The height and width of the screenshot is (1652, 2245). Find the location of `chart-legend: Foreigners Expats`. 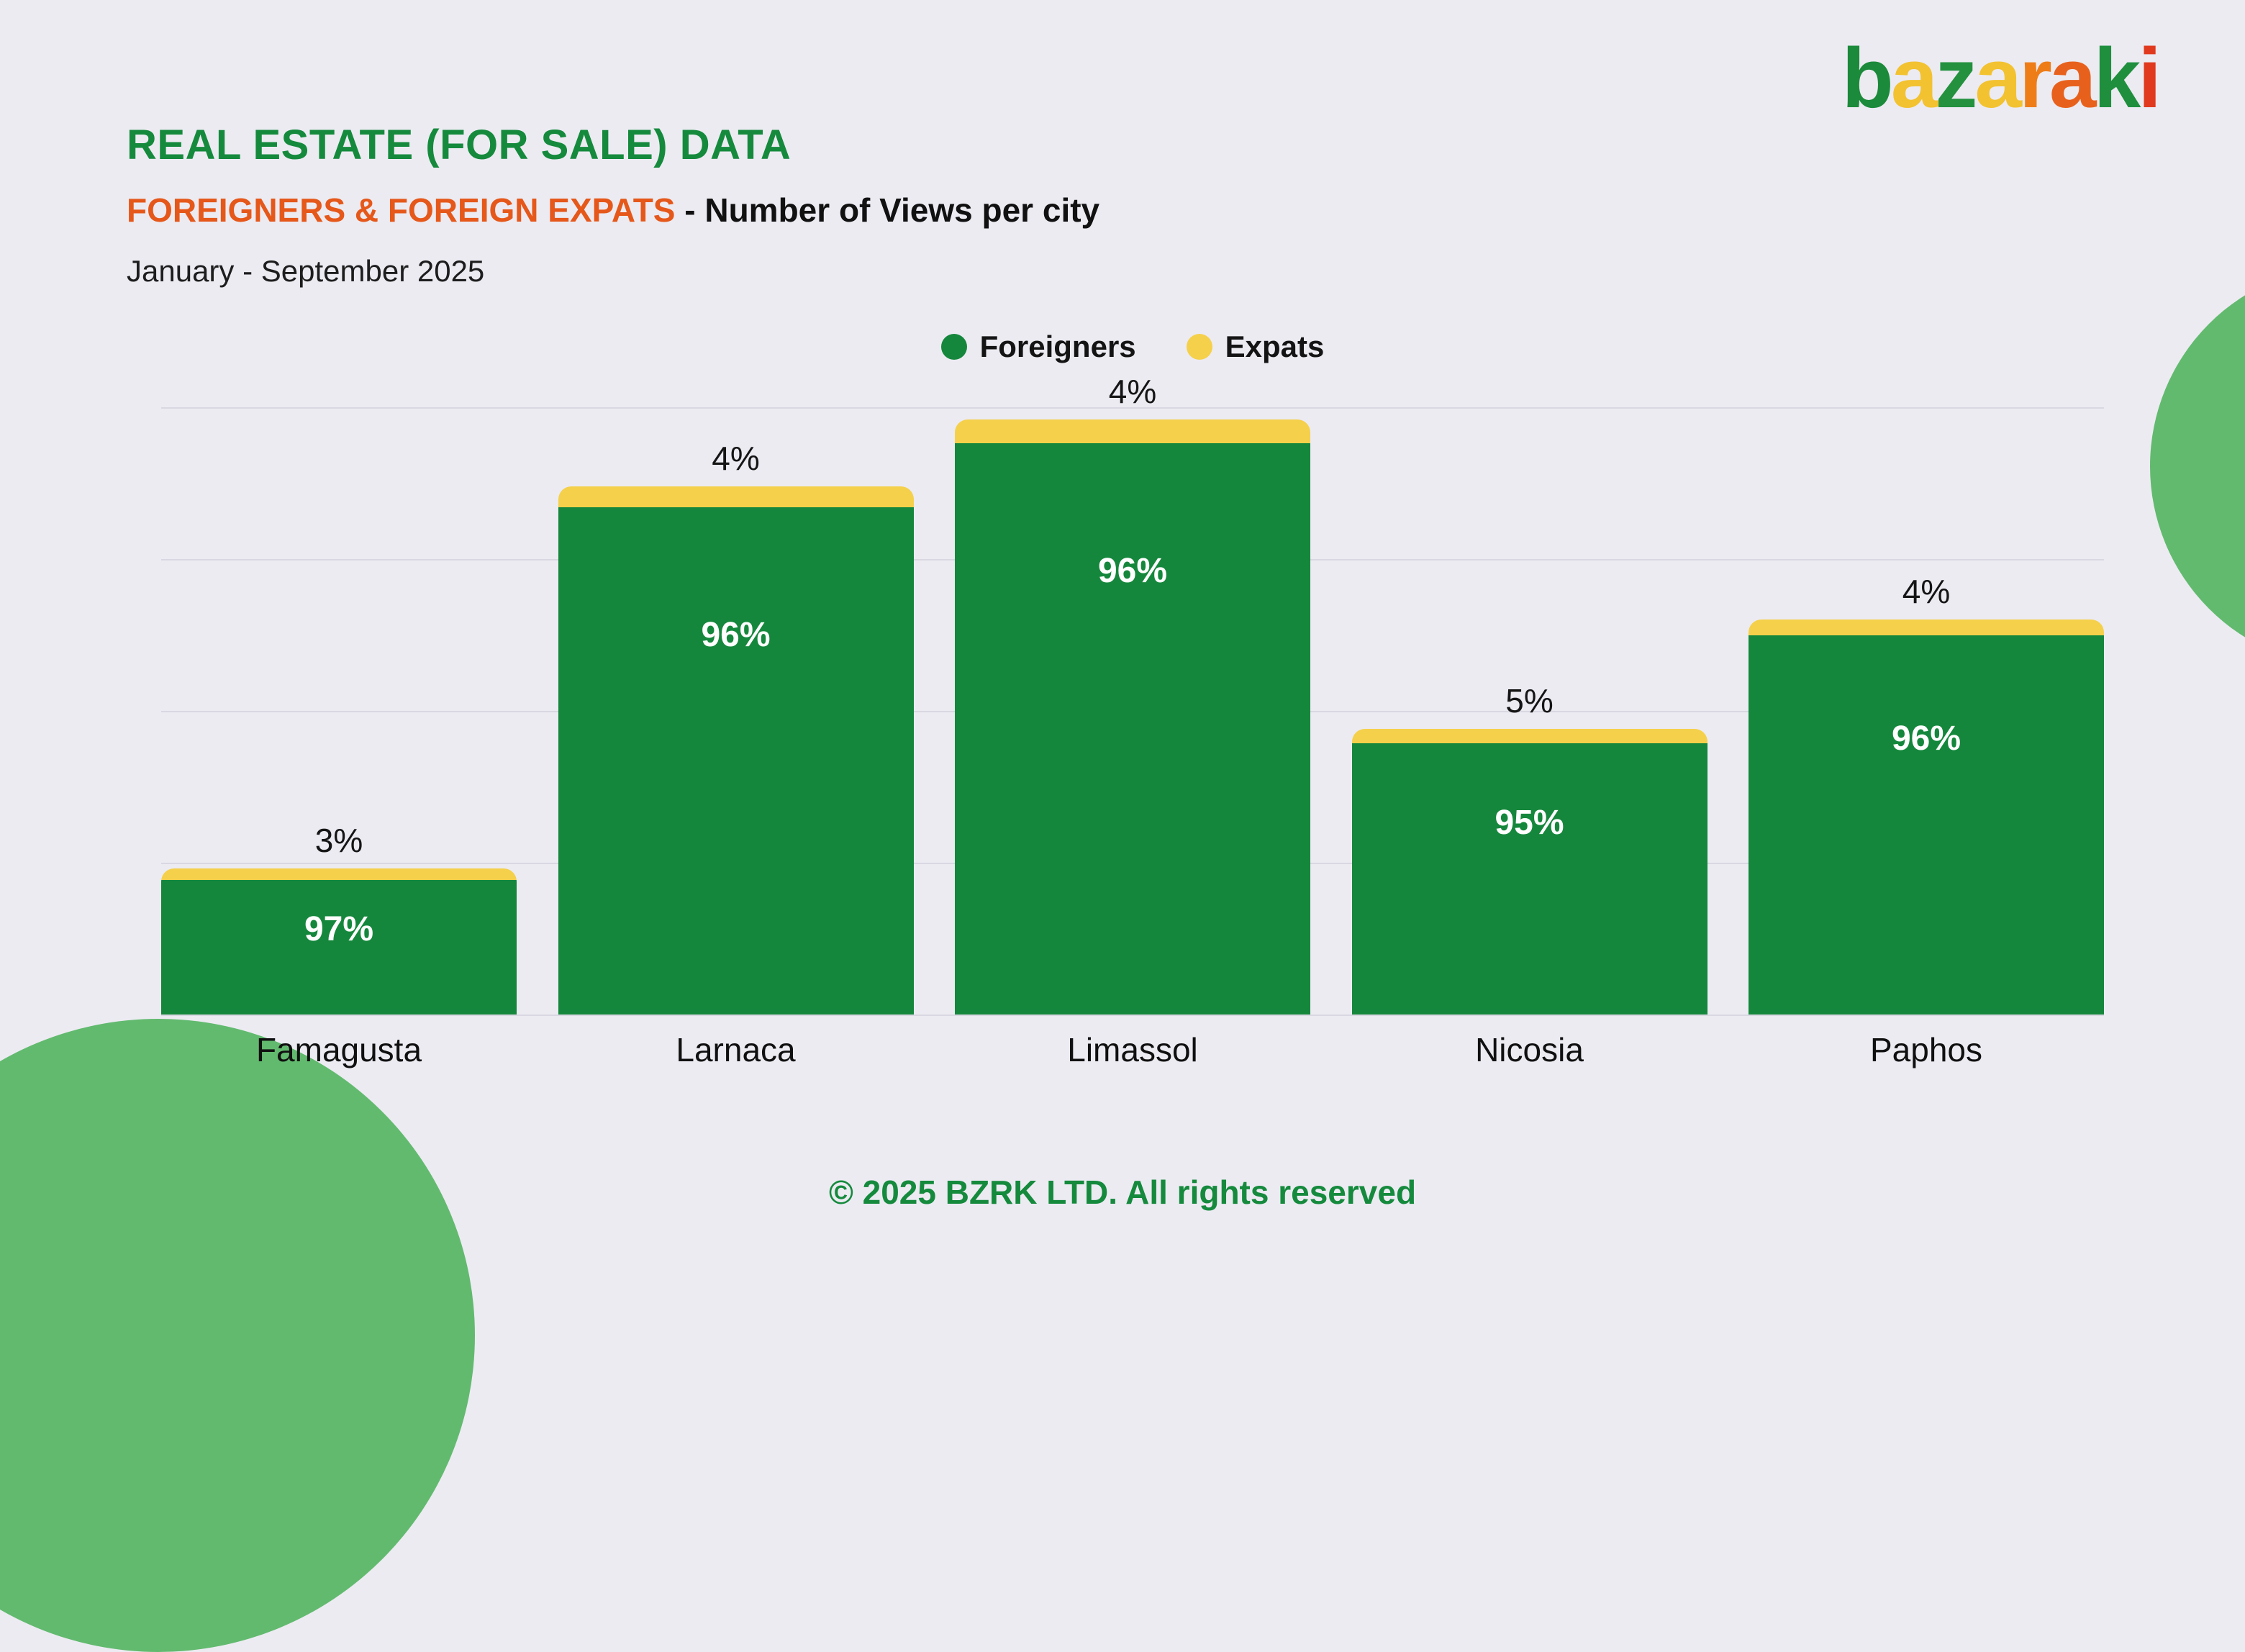

chart-legend: Foreigners Expats is located at coordinates (1132, 347).